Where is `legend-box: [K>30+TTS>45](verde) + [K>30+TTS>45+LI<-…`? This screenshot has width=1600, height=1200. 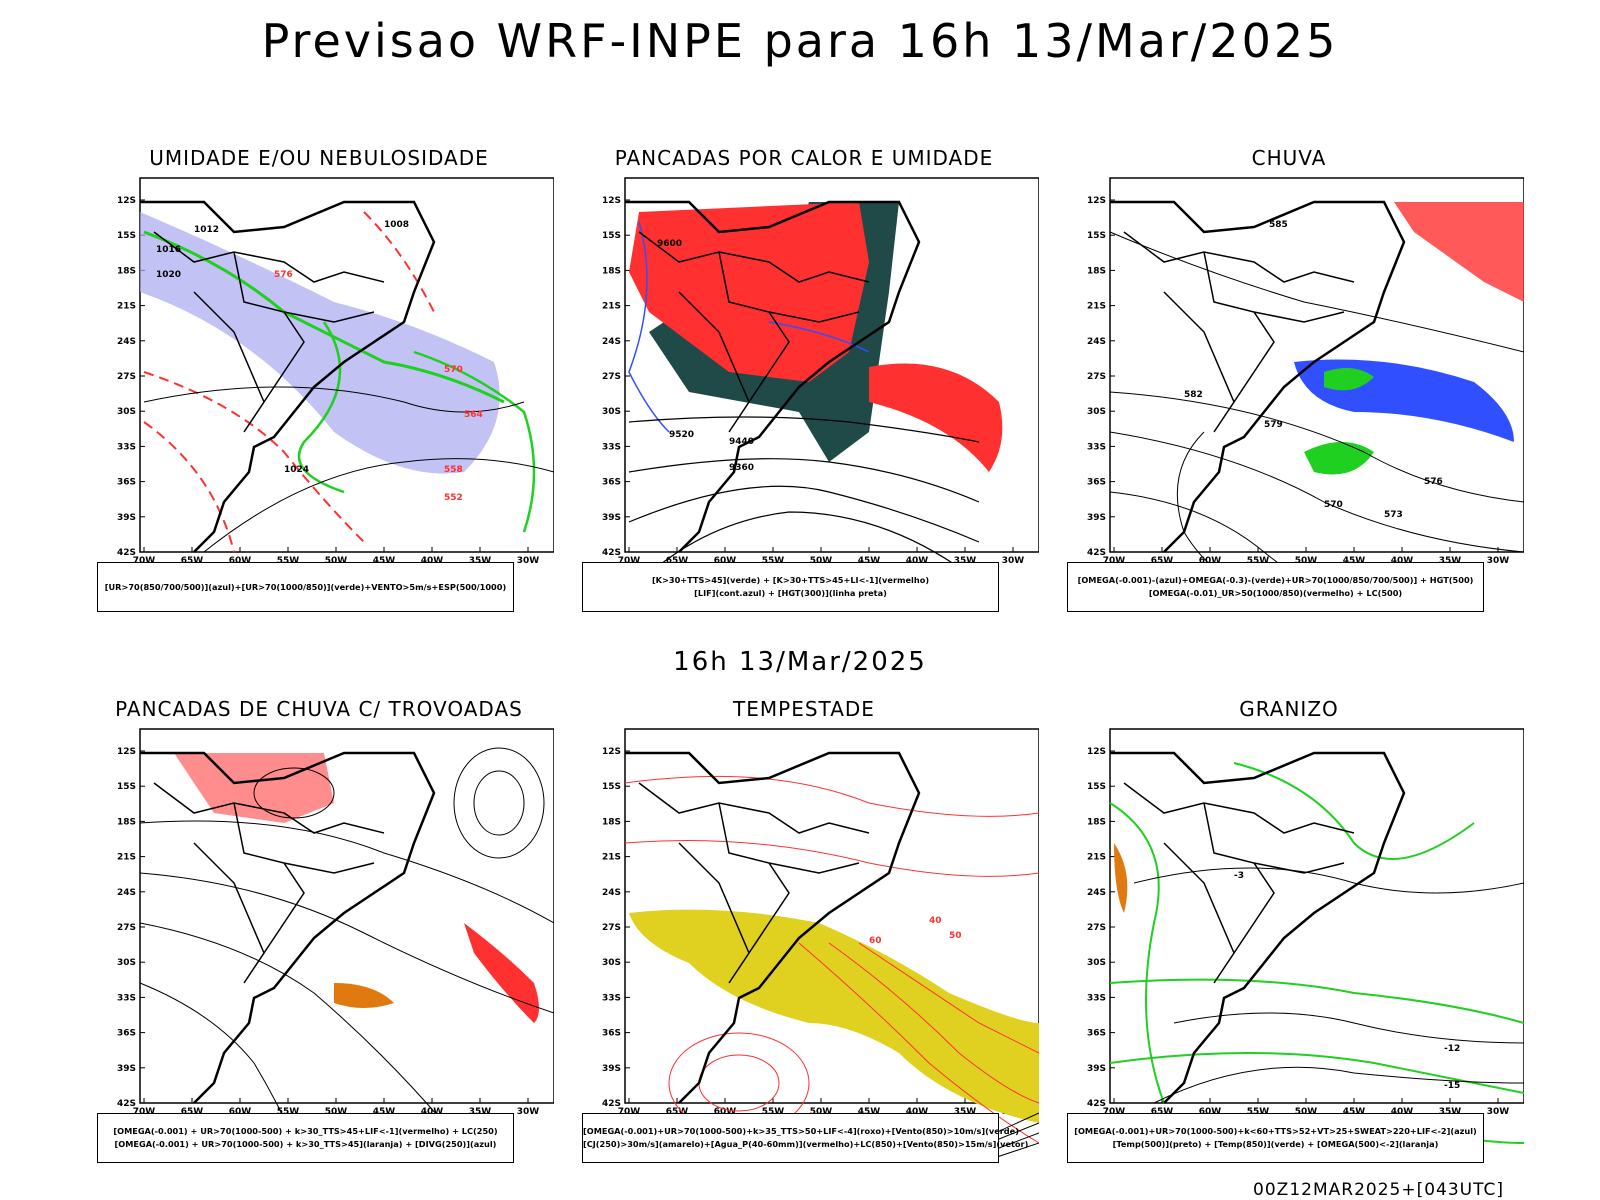 legend-box: [K>30+TTS>45](verde) + [K>30+TTS>45+LI<-… is located at coordinates (790, 587).